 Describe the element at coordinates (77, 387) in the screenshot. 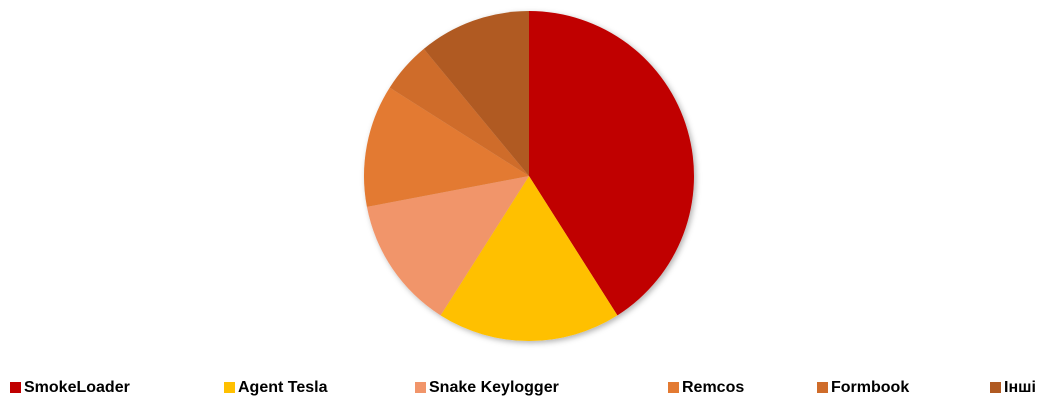

I see `legend-label: SmokeLoader` at that location.